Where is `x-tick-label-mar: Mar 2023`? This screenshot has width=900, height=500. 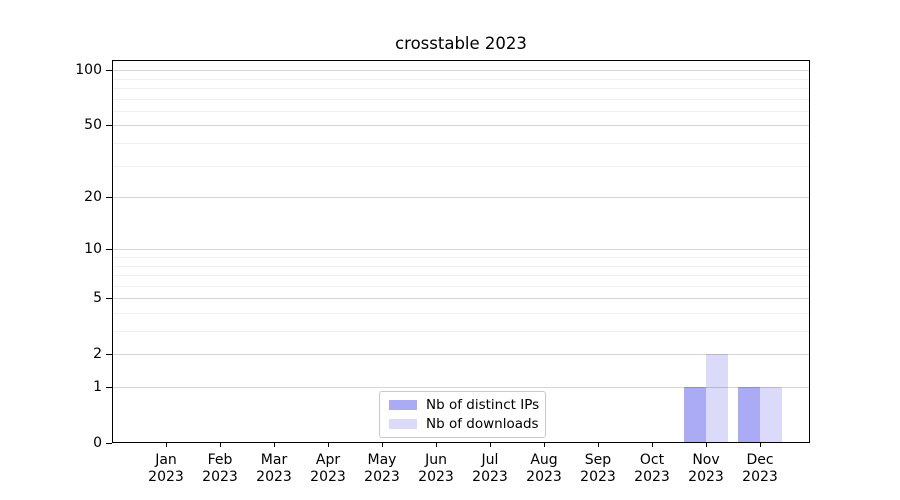 x-tick-label-mar: Mar 2023 is located at coordinates (274, 468).